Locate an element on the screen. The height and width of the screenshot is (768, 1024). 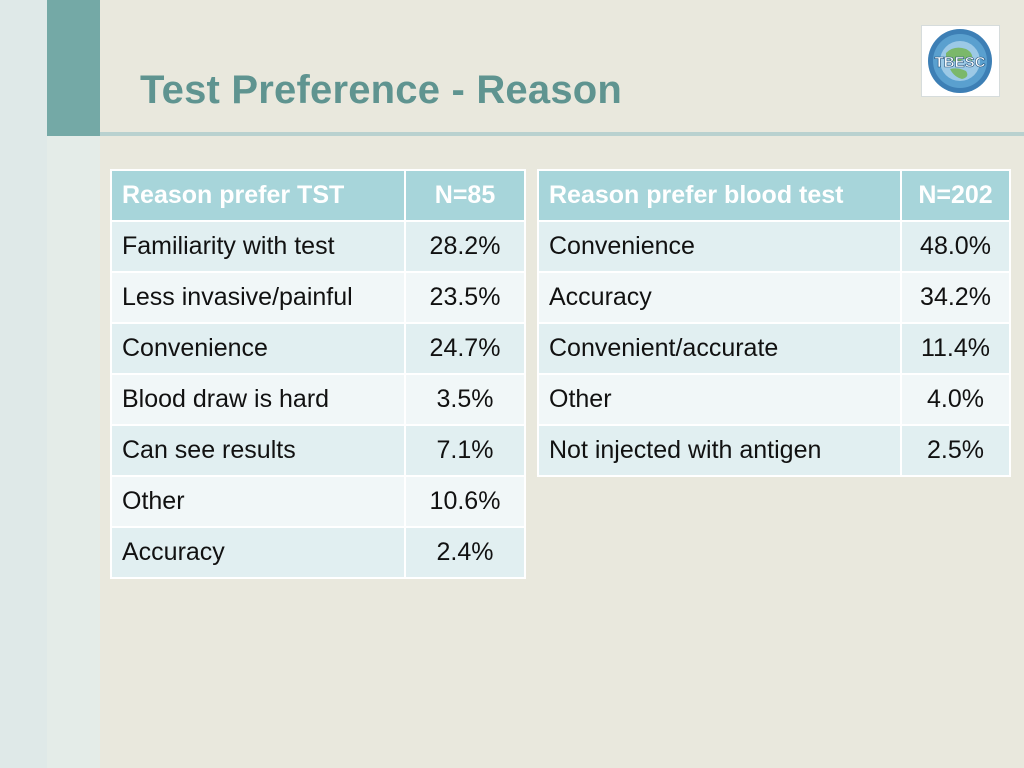
table-row: Other 10.6% is located at coordinates (318, 501).